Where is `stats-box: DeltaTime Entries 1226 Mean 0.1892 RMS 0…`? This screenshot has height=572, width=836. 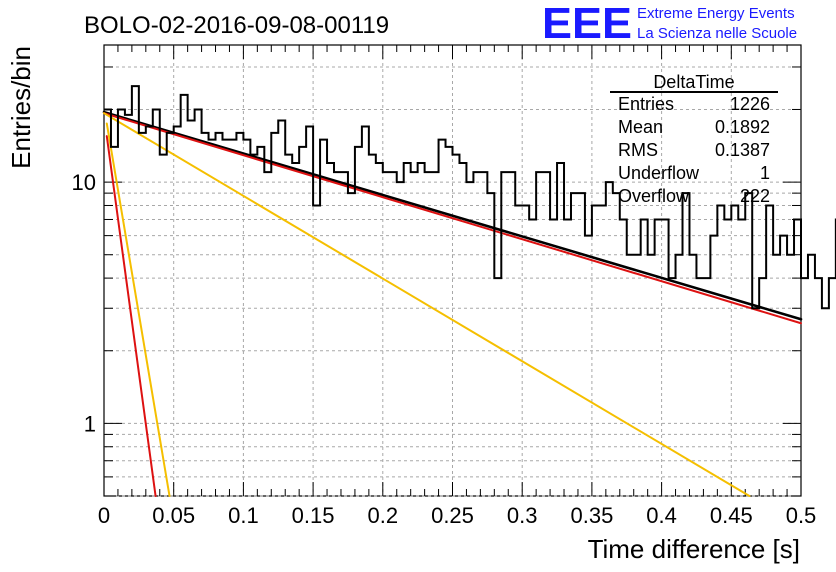
stats-box: DeltaTime Entries 1226 Mean 0.1892 RMS 0… is located at coordinates (694, 139).